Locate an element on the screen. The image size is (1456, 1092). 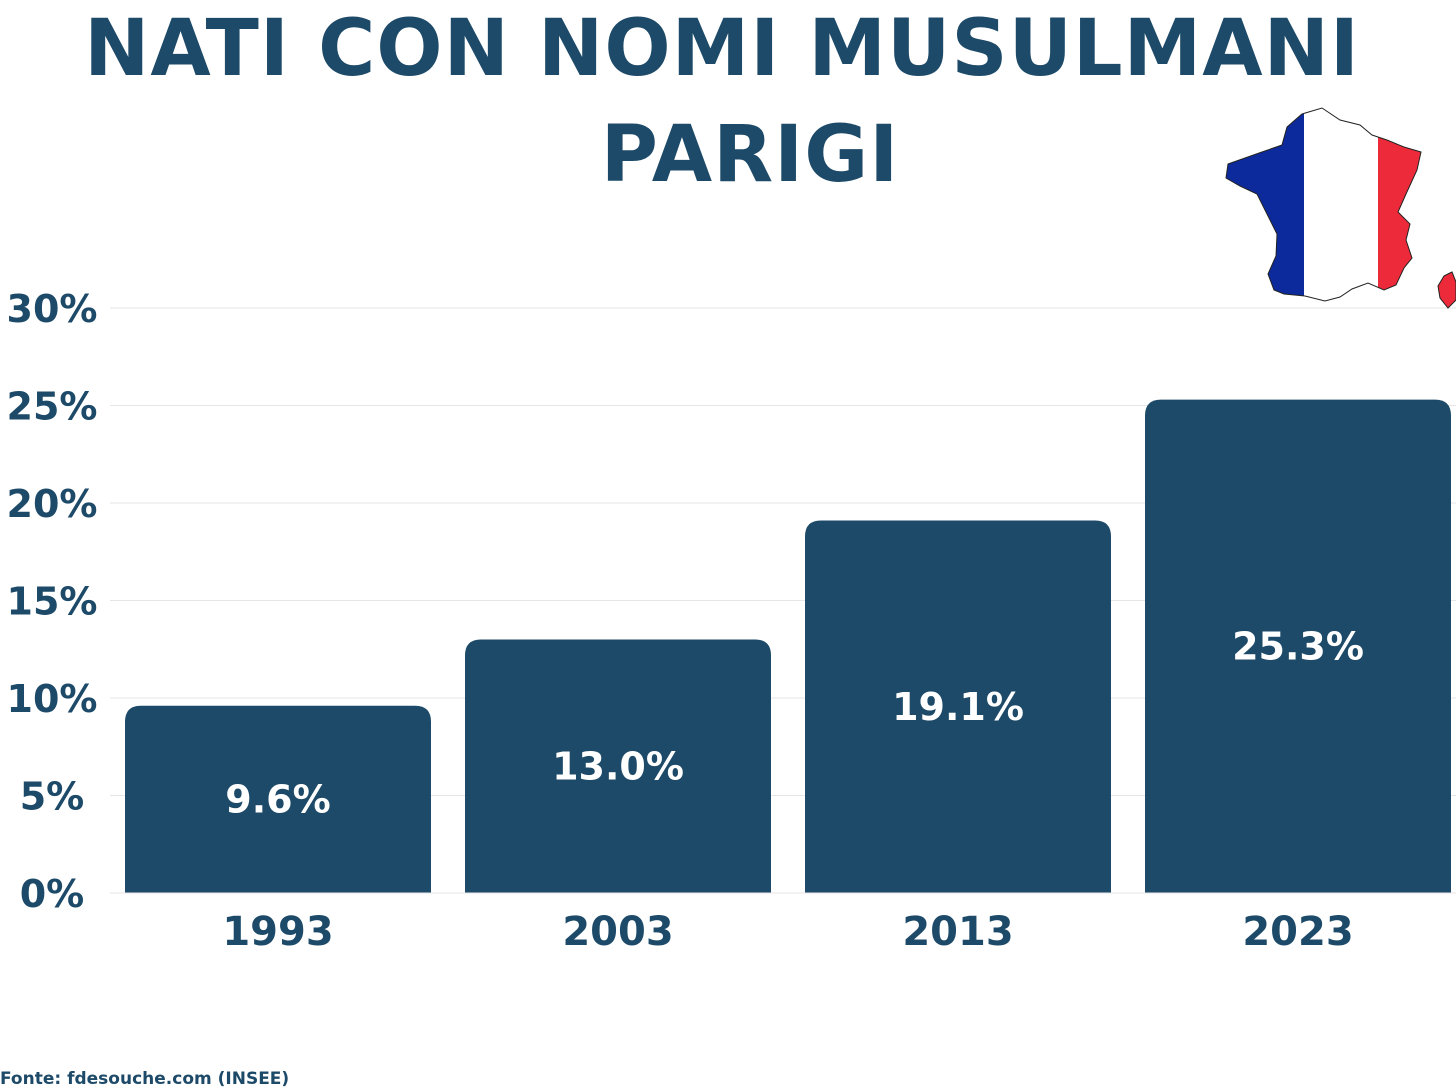
x-tick-label: 2003 is located at coordinates (617, 932).